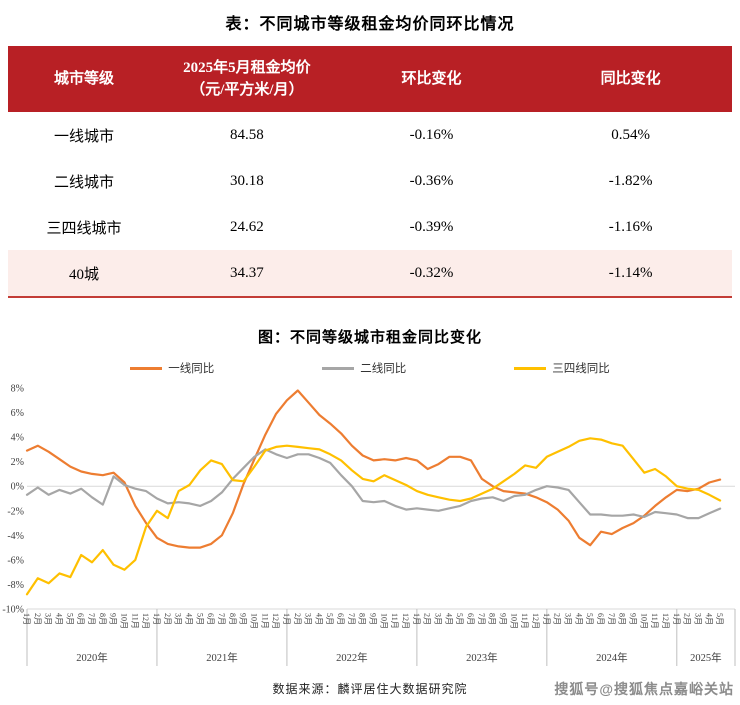  I want to click on svg-text: 2025年, so click(706, 657).